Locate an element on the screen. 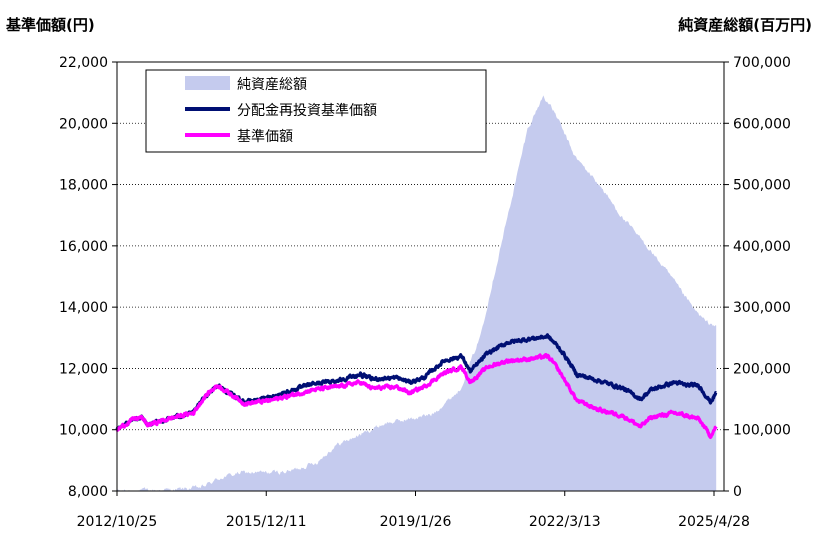  right-tick-label: 400,000 is located at coordinates (762, 247).